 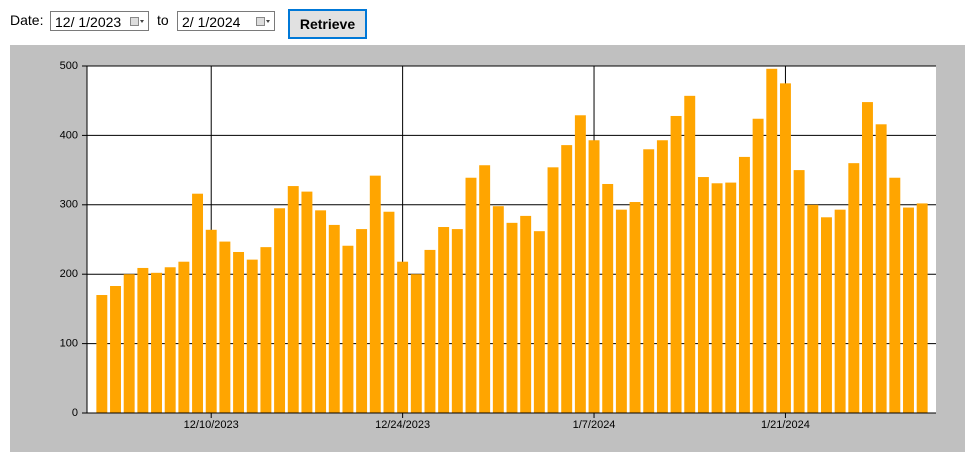 I want to click on y-tick-label: 300, so click(x=69, y=205).